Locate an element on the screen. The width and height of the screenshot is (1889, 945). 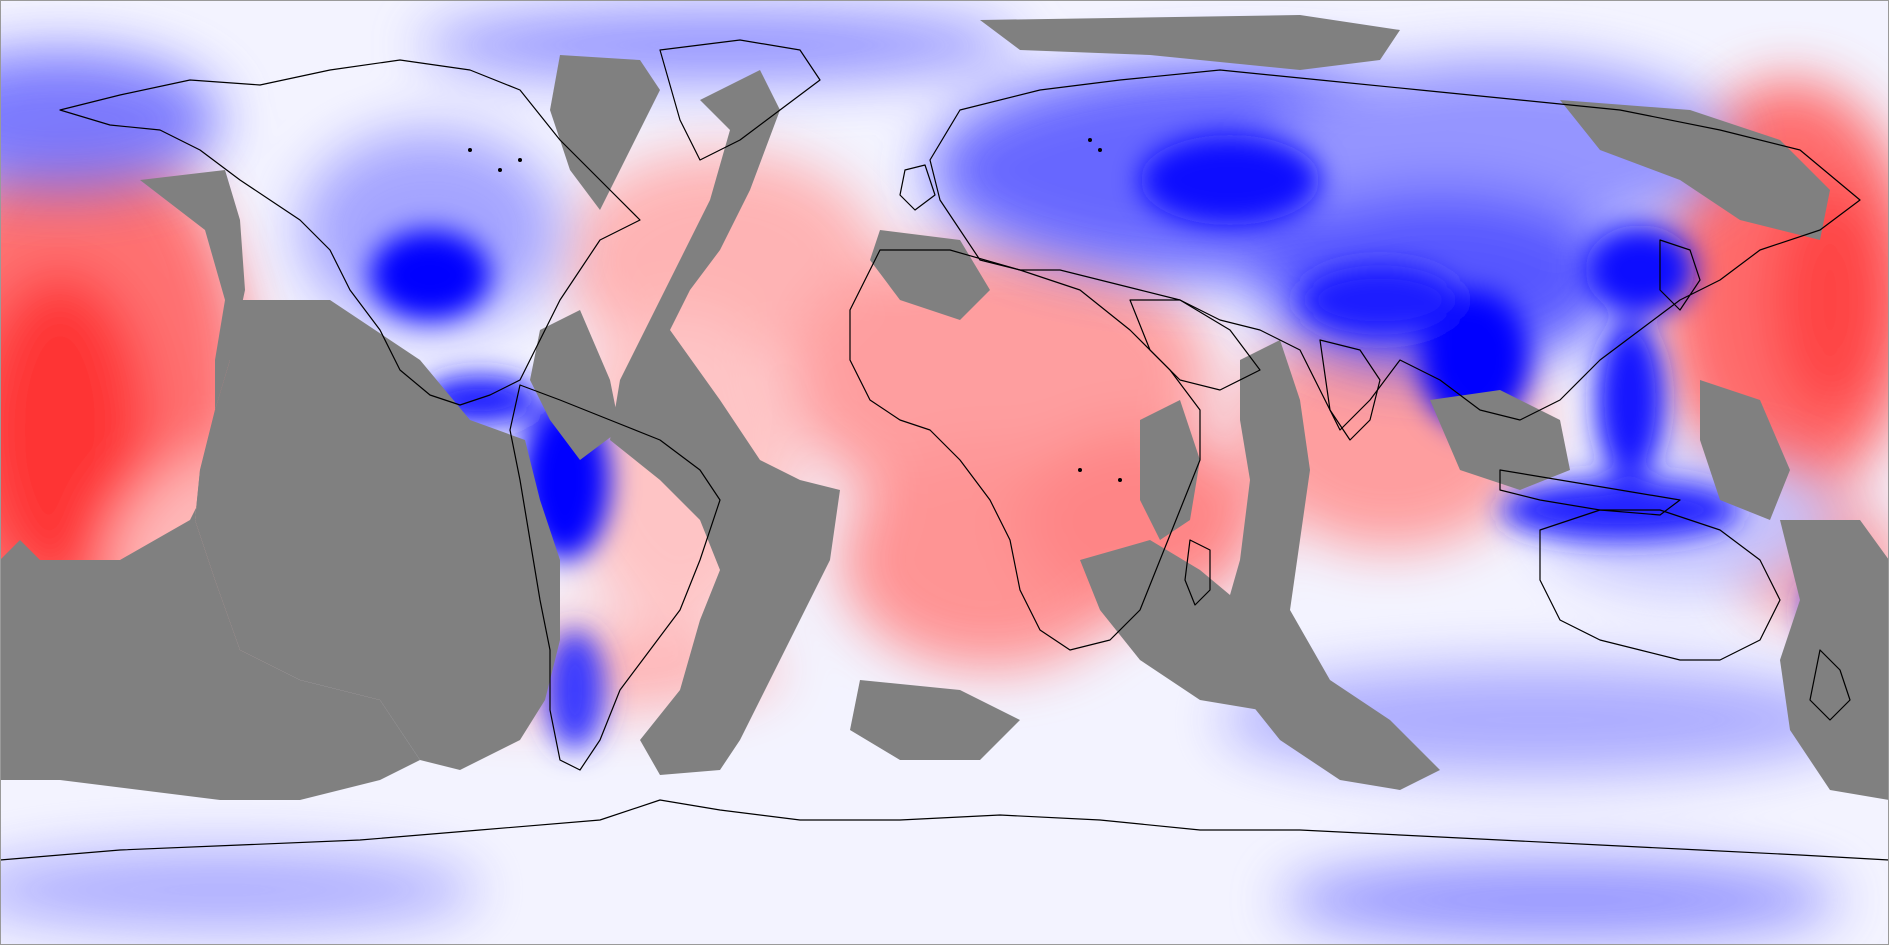
arabia-coast is located at coordinates (1195, 345).